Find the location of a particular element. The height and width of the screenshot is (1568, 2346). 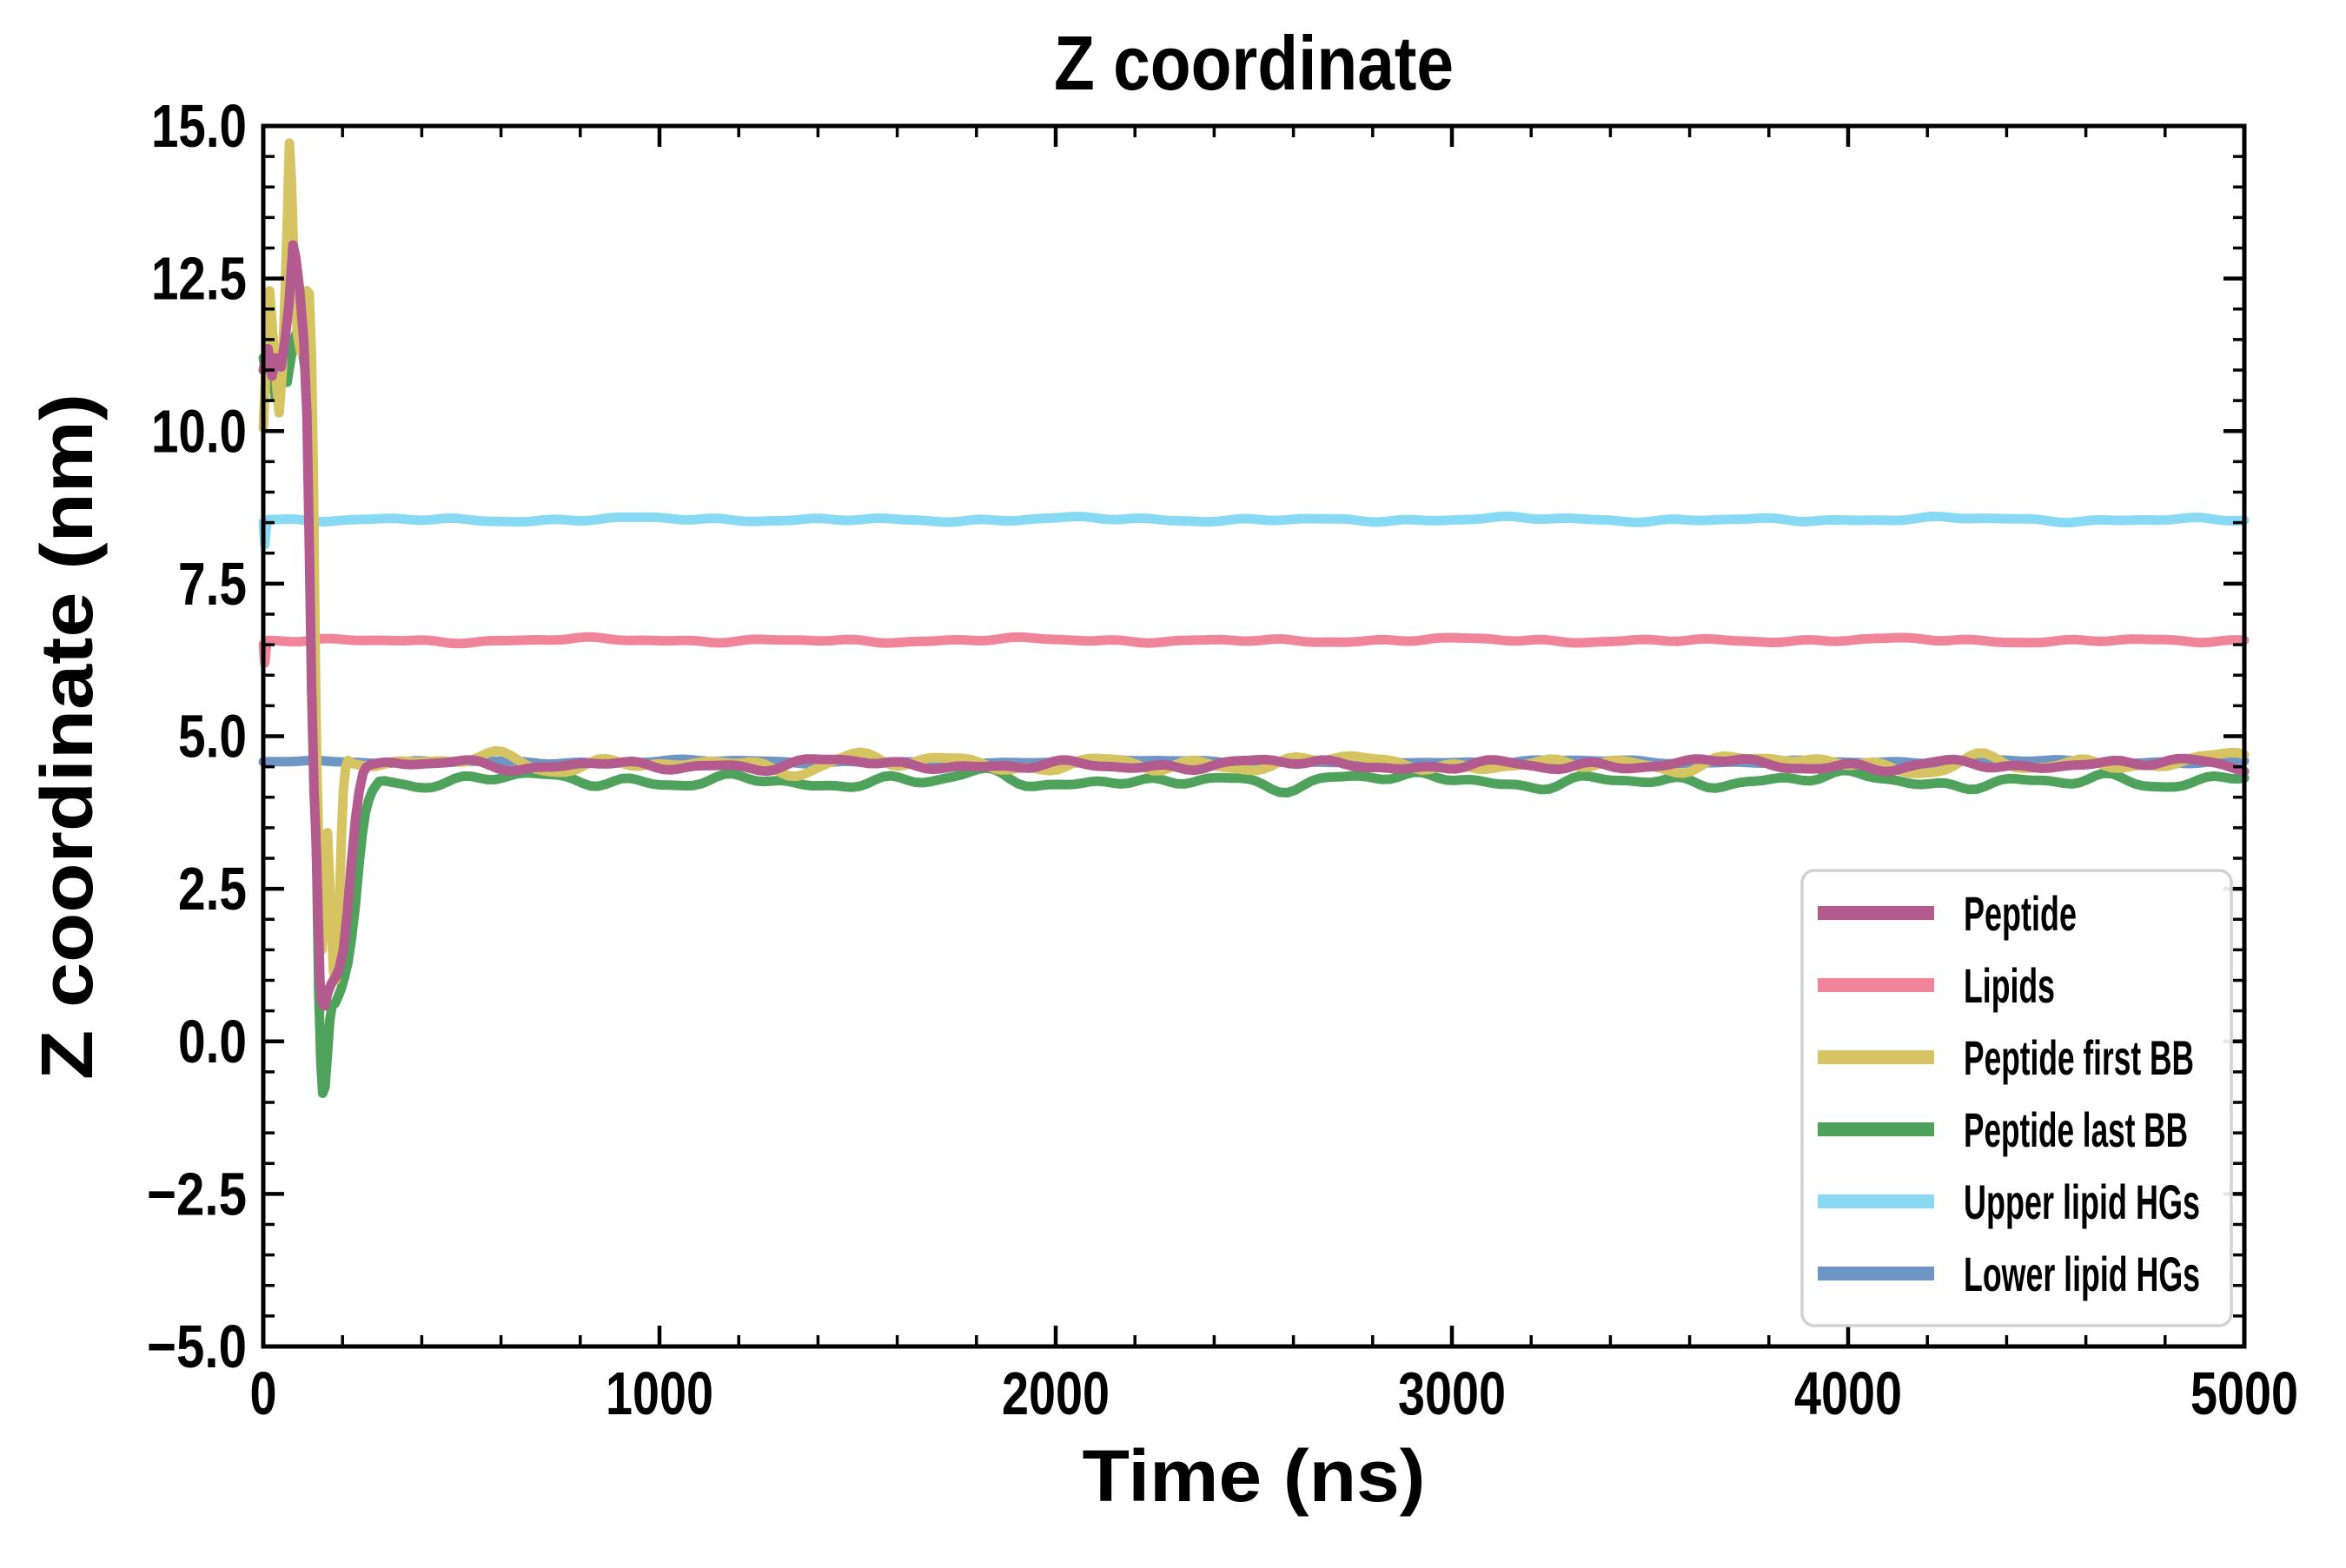

chart-title: Z coordinate is located at coordinates (1254, 63).